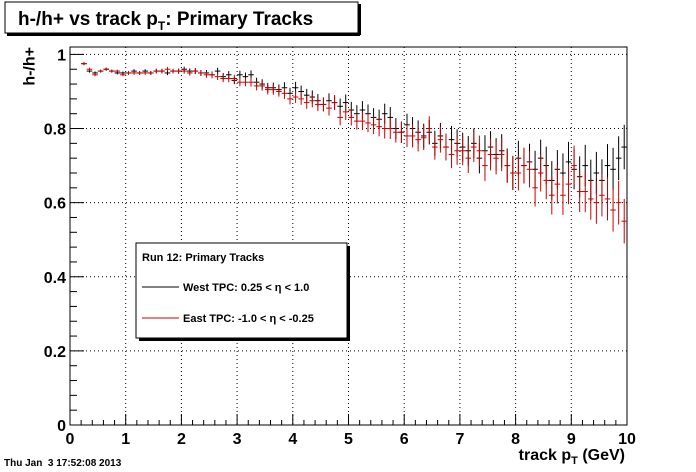  Describe the element at coordinates (572, 457) in the screenshot. I see `x-axis-title: track pT (GeV)` at that location.